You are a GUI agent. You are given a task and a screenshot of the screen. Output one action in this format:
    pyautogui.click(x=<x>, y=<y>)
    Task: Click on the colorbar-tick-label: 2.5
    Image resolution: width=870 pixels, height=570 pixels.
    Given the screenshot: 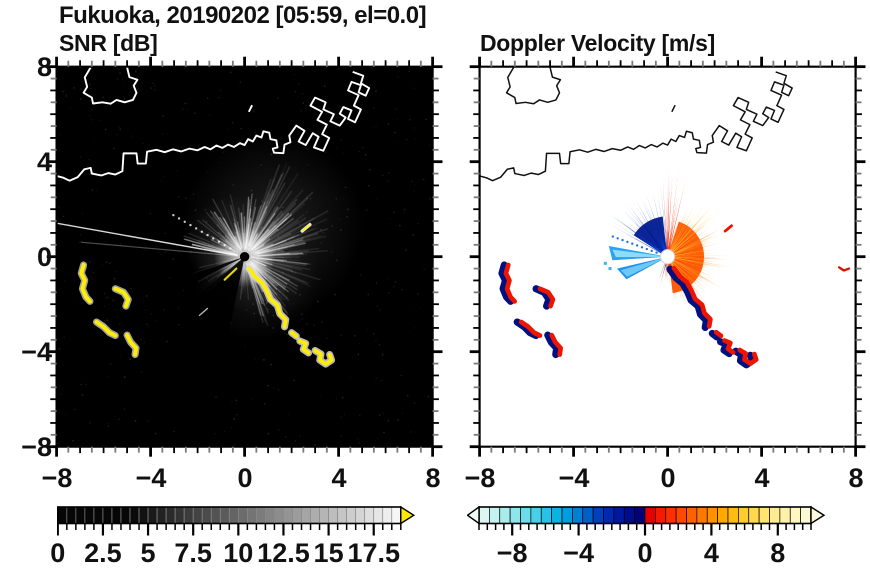 What is the action you would take?
    pyautogui.click(x=103, y=553)
    